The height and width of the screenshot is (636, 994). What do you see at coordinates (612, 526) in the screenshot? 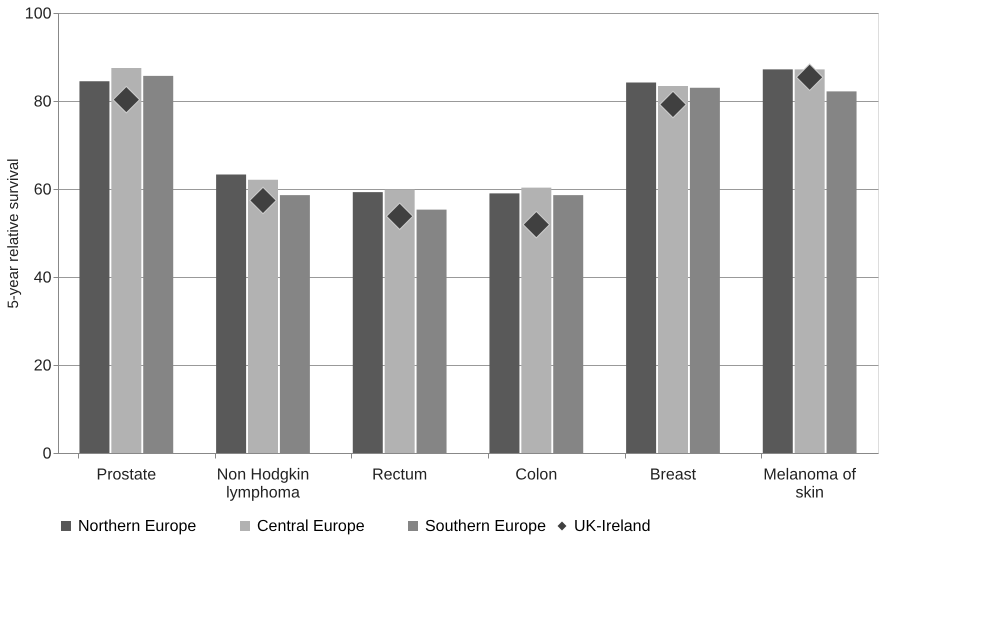
I see `legend-label: UK-Ireland` at bounding box center [612, 526].